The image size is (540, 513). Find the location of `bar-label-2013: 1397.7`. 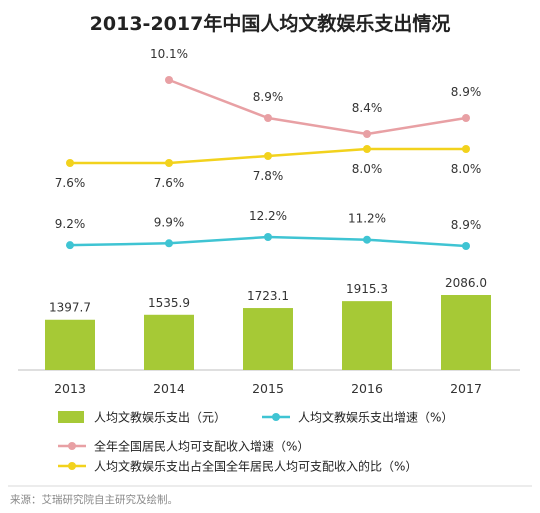

bar-label-2013: 1397.7 is located at coordinates (70, 308).